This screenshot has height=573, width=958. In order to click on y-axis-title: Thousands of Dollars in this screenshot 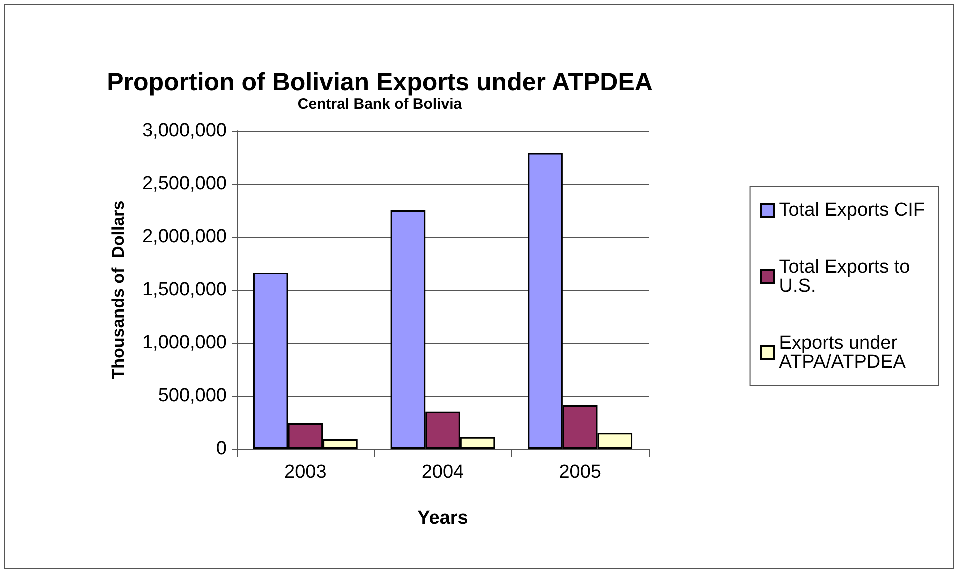, I will do `click(118, 290)`.